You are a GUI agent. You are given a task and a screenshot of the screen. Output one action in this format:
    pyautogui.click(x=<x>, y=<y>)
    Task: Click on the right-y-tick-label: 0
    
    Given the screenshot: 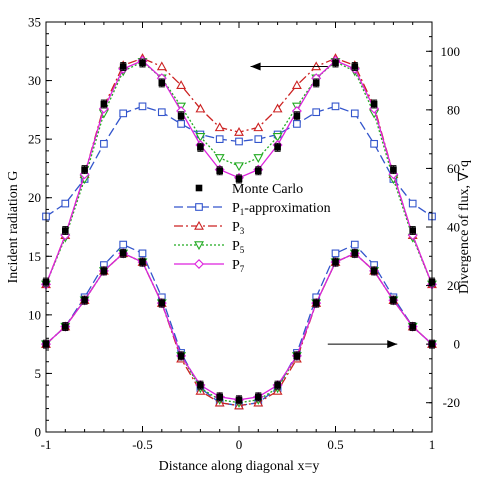 What is the action you would take?
    pyautogui.click(x=457, y=344)
    